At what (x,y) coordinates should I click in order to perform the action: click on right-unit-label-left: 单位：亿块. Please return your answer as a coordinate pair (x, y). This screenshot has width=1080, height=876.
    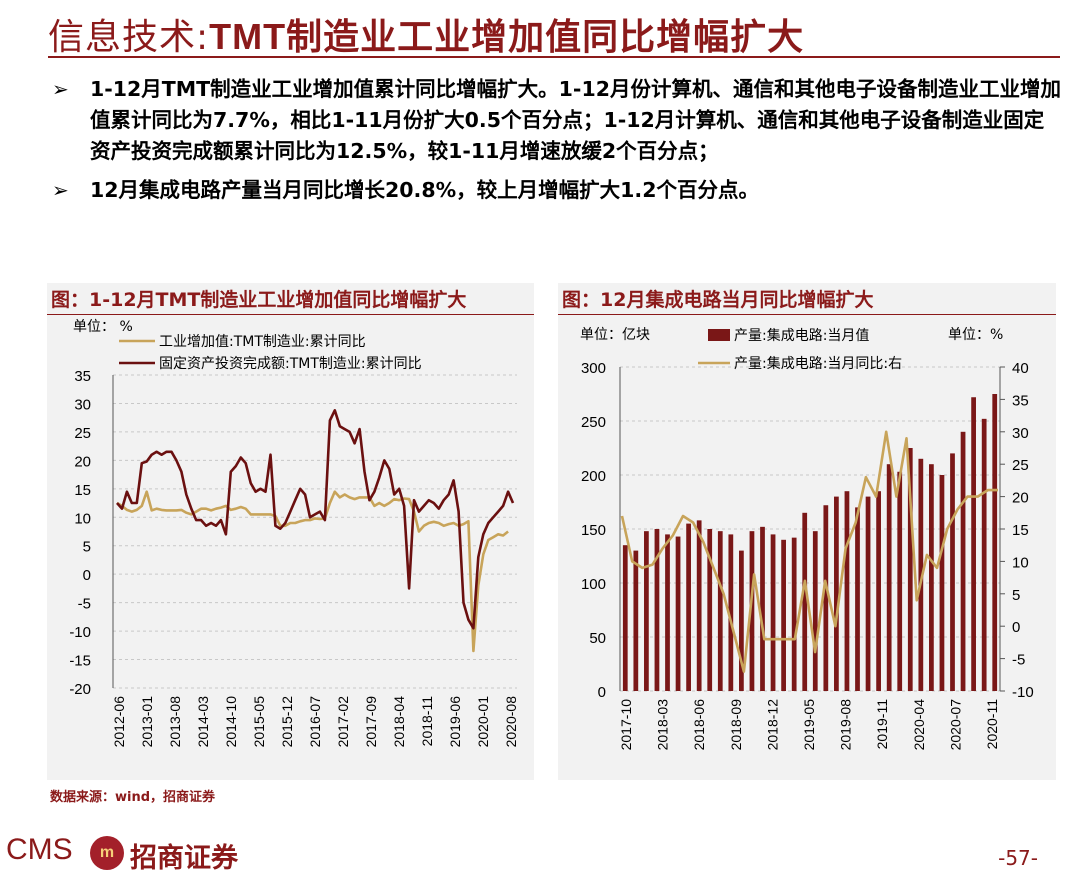
    Looking at the image, I should click on (615, 335).